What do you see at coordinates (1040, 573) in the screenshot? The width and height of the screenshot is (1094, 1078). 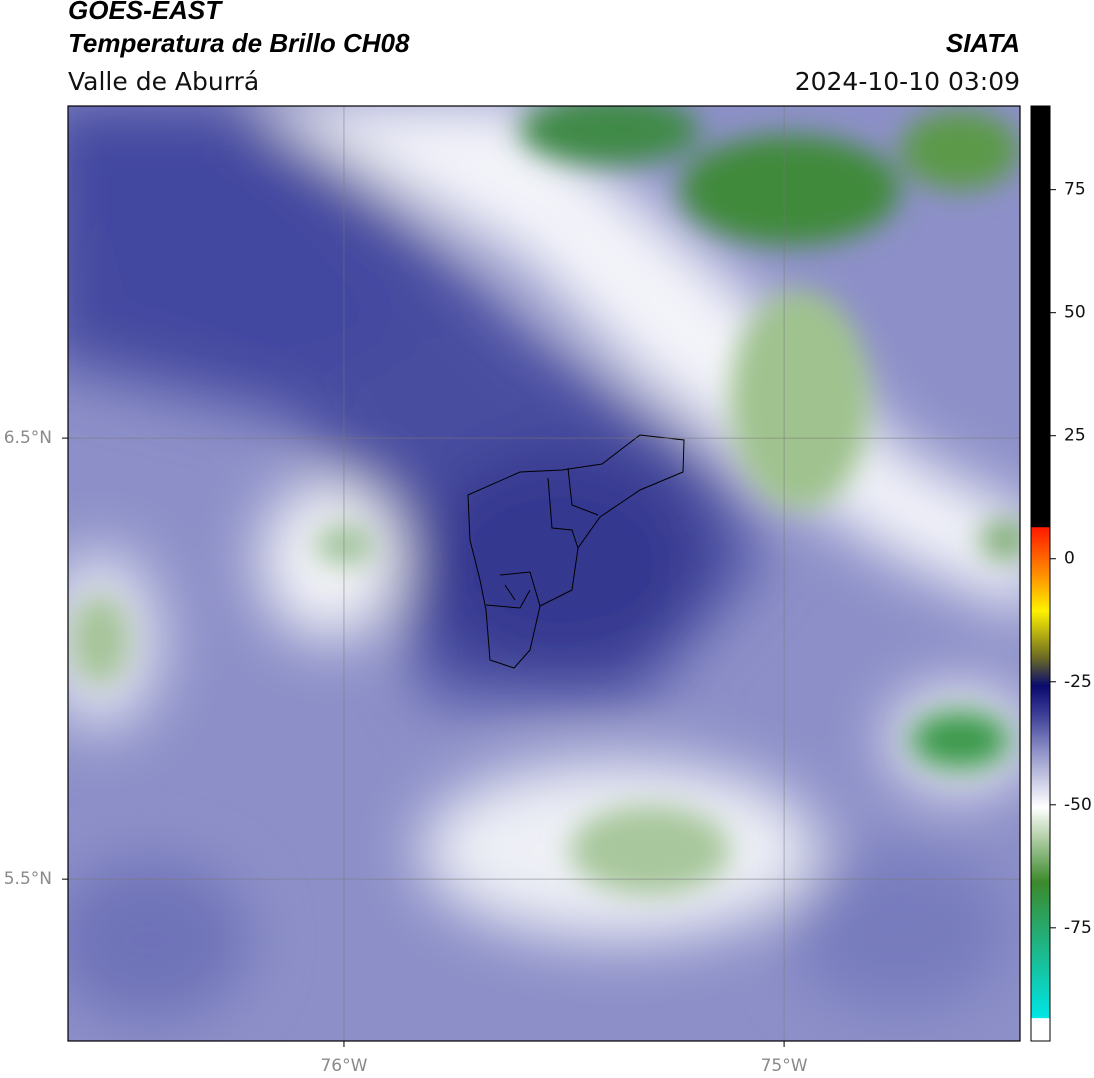 I see `colorbar` at bounding box center [1040, 573].